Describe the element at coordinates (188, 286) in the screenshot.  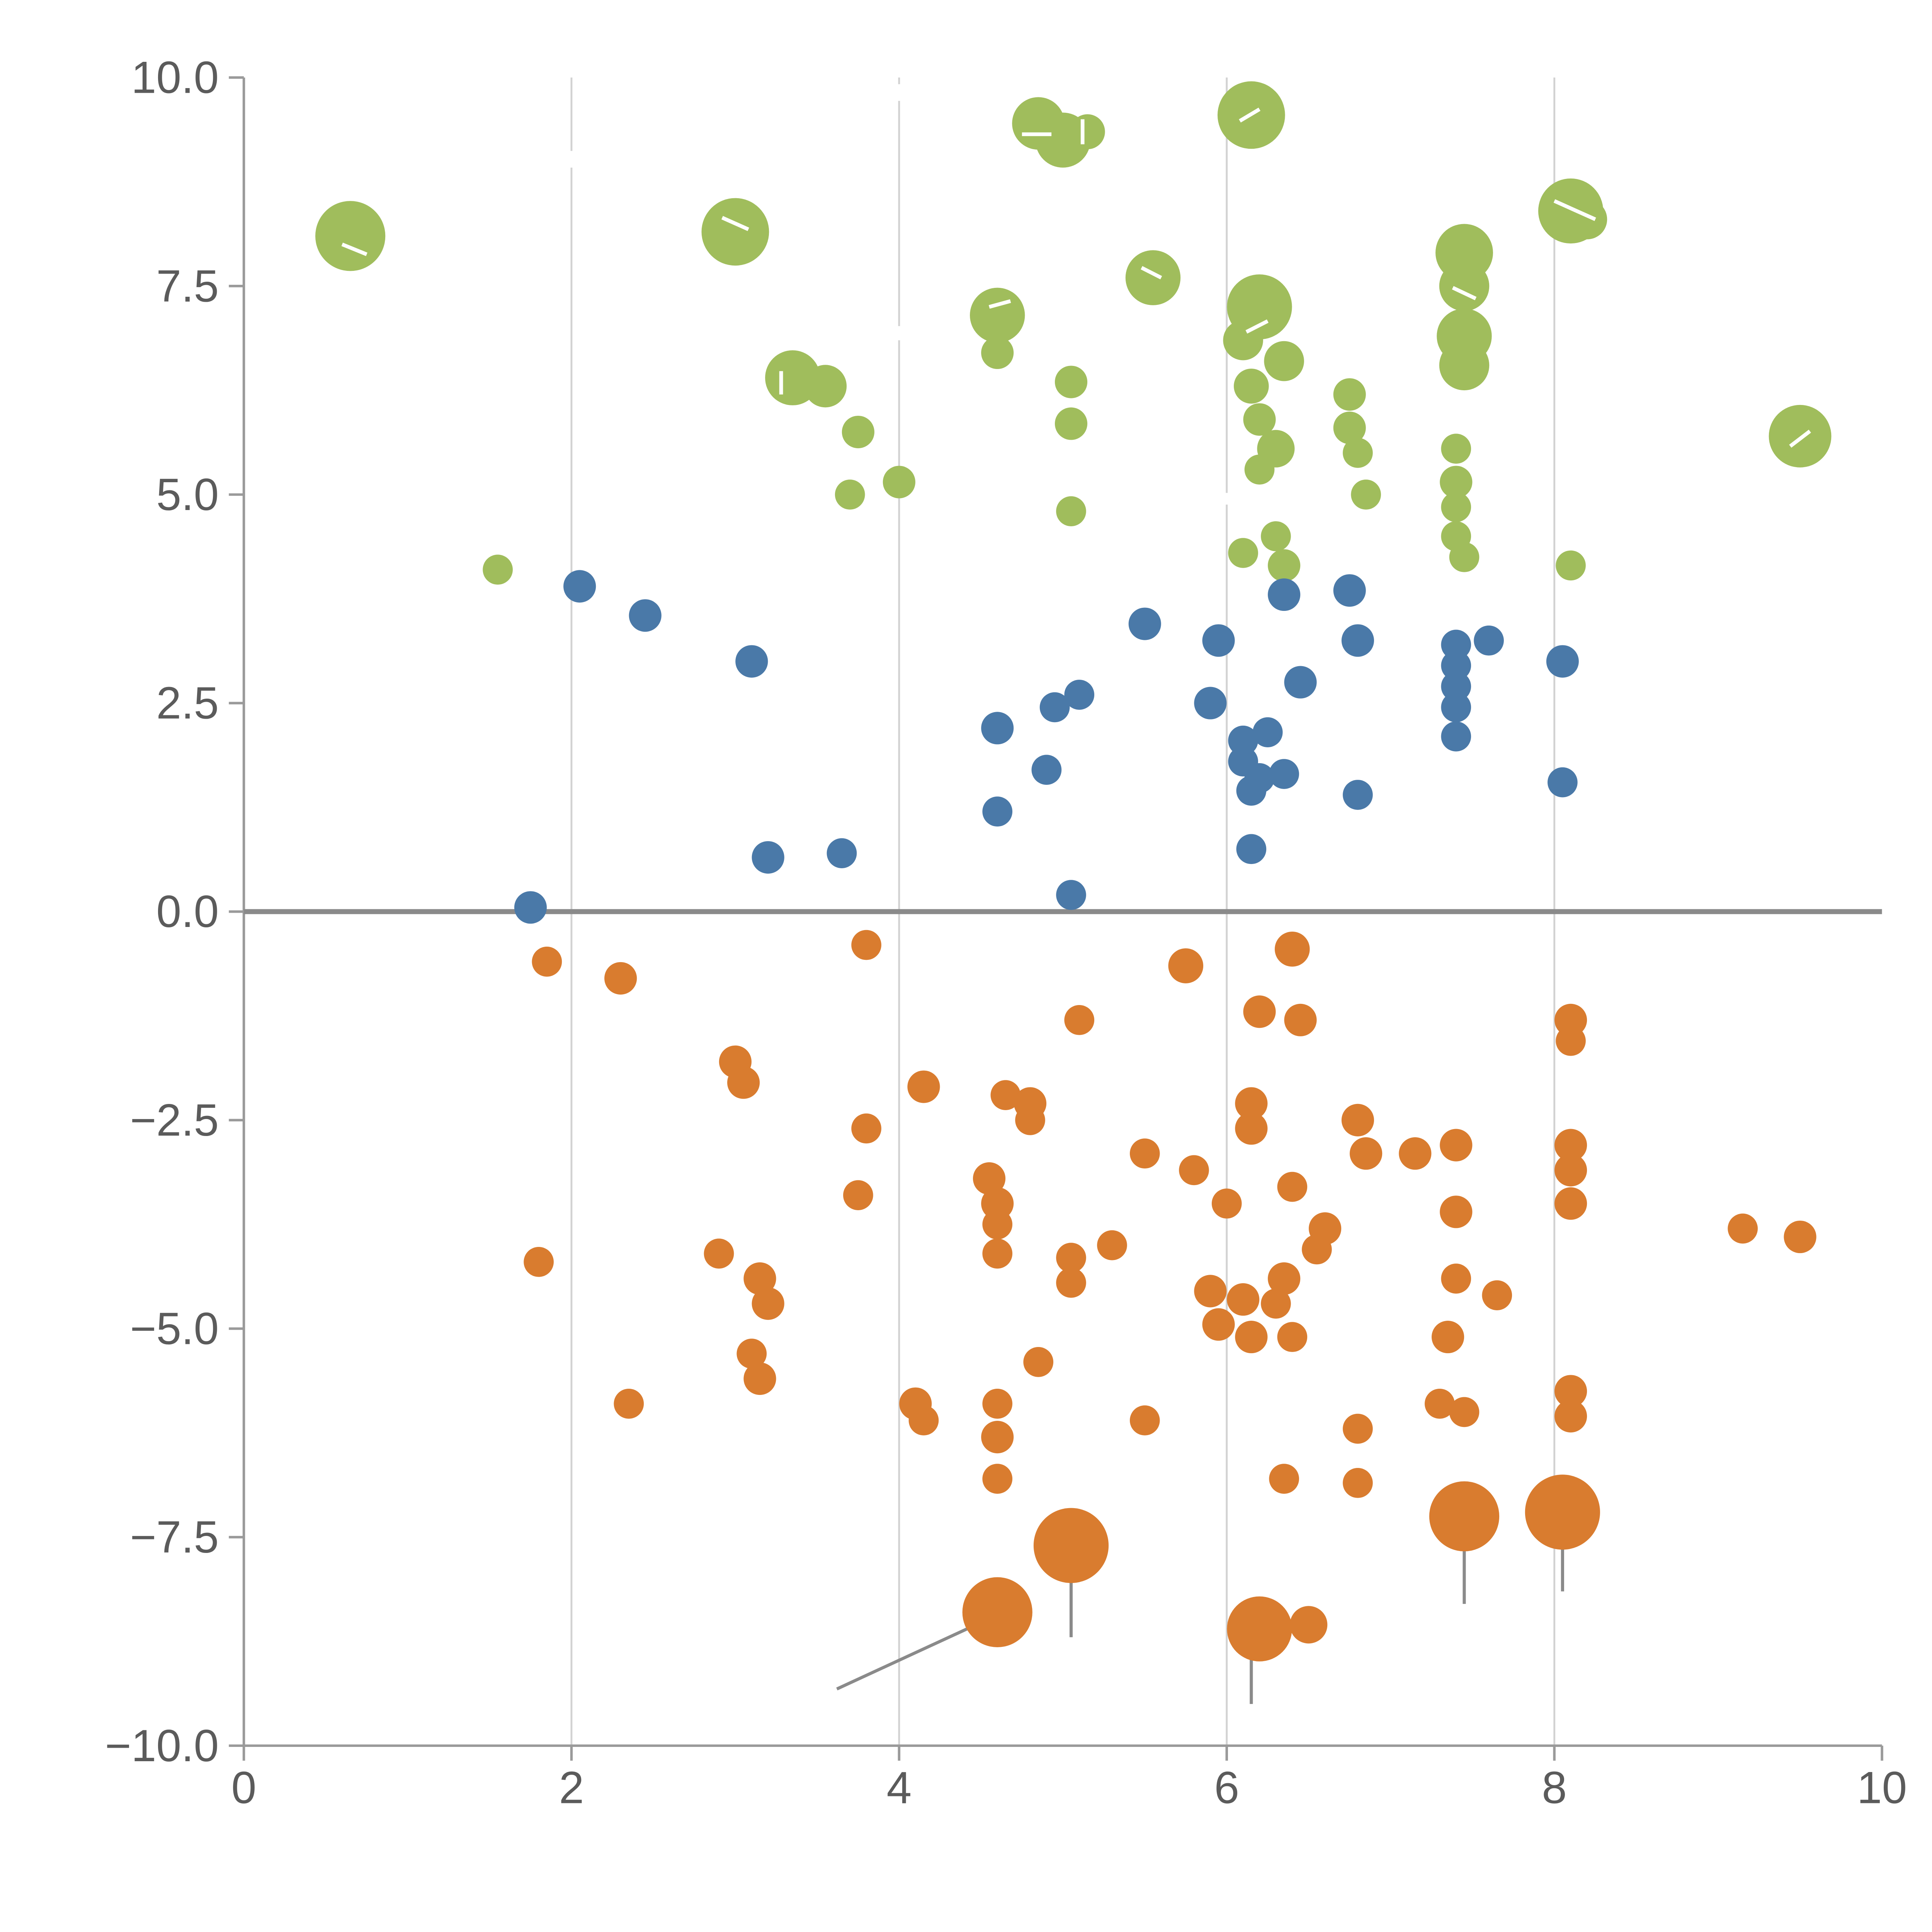
I see `y-tick-label: 7.5` at that location.